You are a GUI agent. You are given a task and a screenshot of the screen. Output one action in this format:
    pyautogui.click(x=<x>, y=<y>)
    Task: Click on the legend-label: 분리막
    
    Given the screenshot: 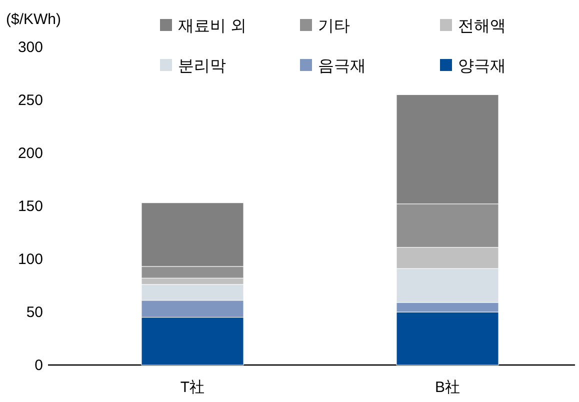 What is the action you would take?
    pyautogui.click(x=202, y=66)
    